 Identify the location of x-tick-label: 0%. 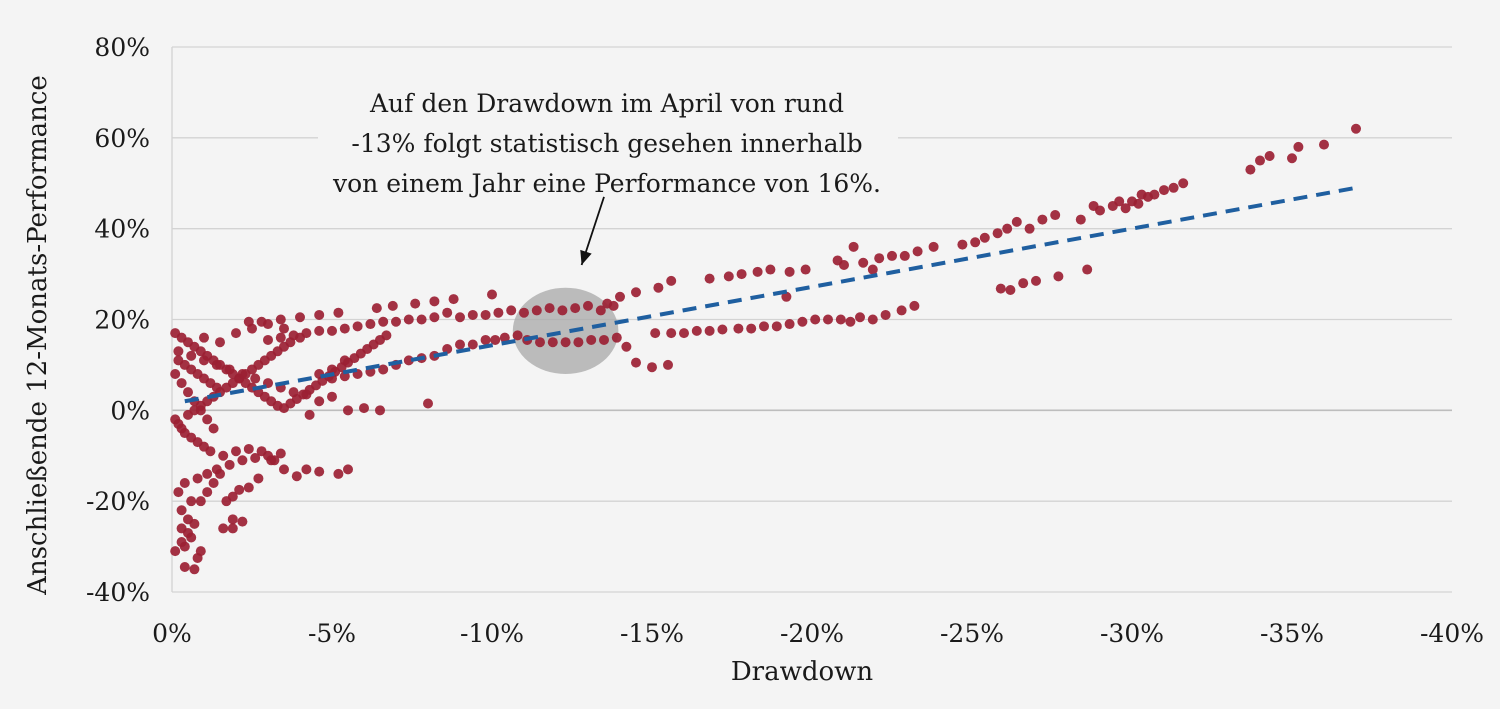
(172, 633).